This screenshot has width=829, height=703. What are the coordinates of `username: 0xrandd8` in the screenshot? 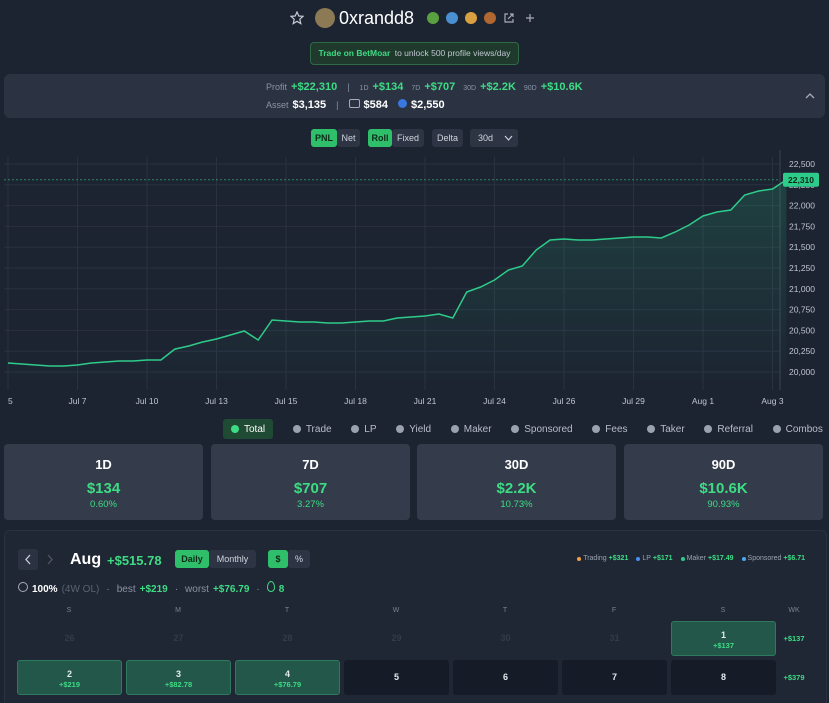 It's located at (377, 18).